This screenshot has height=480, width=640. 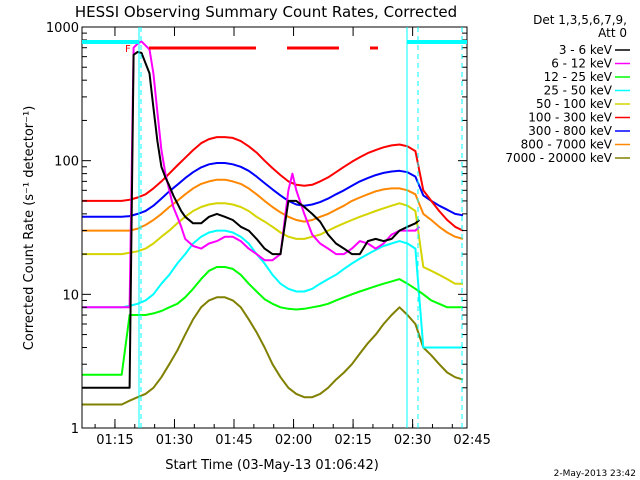 I want to click on x-tick-label: 02:30, so click(x=412, y=440).